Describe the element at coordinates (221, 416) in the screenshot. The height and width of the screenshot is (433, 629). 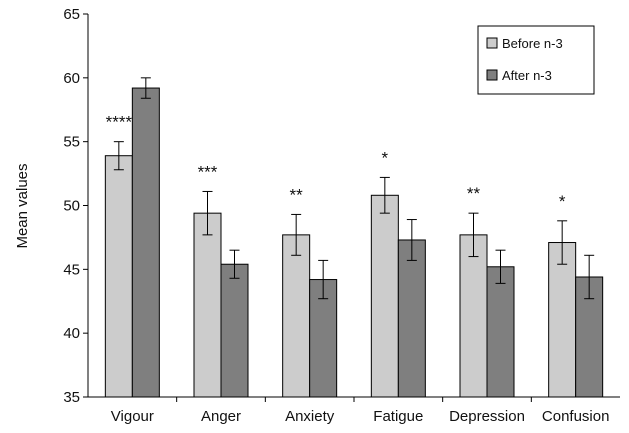
I see `x-tick-label-anger: Anger` at that location.